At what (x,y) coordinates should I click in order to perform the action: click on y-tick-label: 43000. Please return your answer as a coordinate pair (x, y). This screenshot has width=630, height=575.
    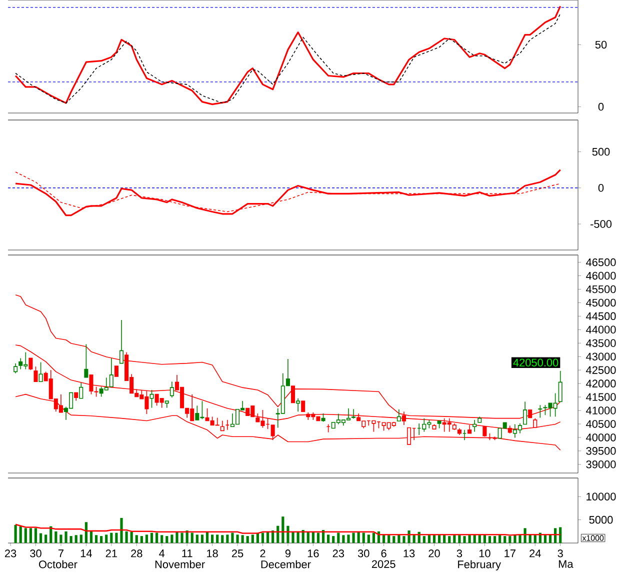
    Looking at the image, I should click on (601, 356).